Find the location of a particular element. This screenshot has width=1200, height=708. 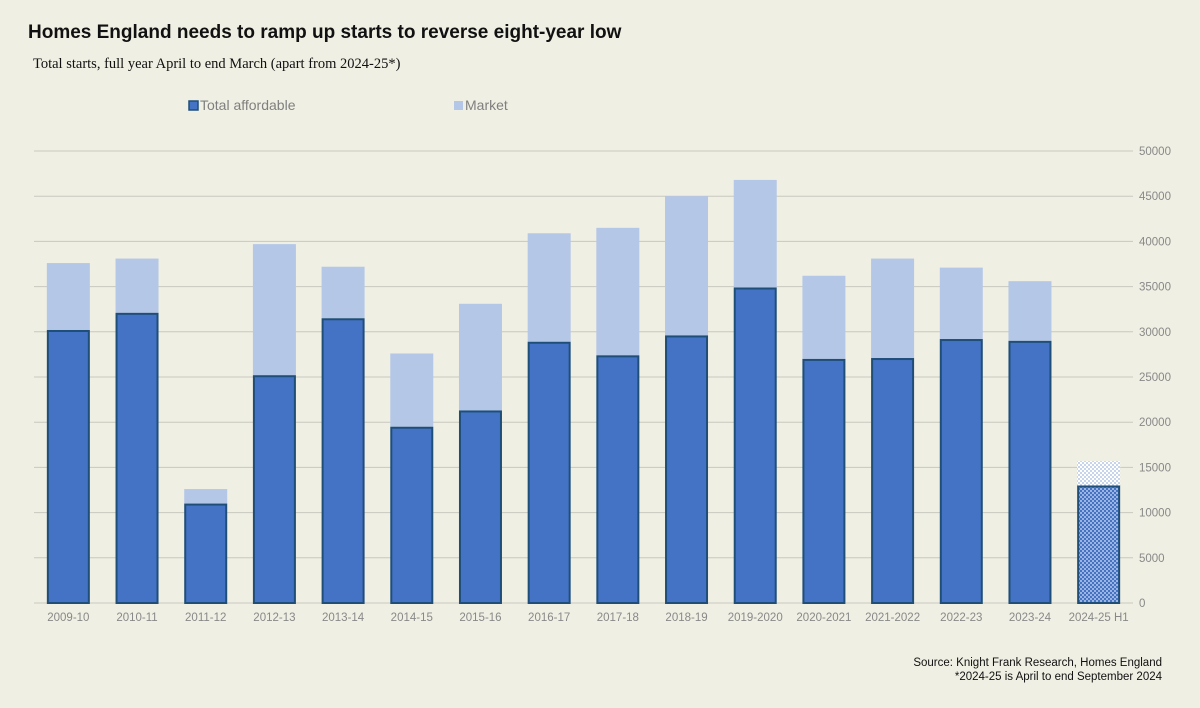

x-tick-label: 2022-23 is located at coordinates (961, 618).